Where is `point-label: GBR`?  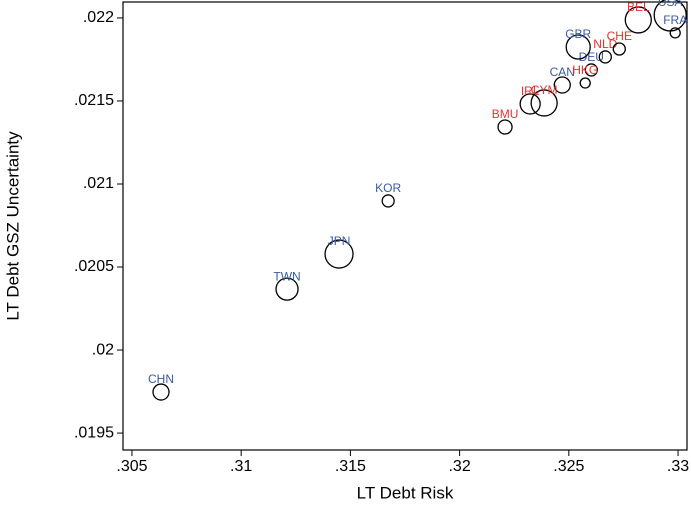
point-label: GBR is located at coordinates (578, 34).